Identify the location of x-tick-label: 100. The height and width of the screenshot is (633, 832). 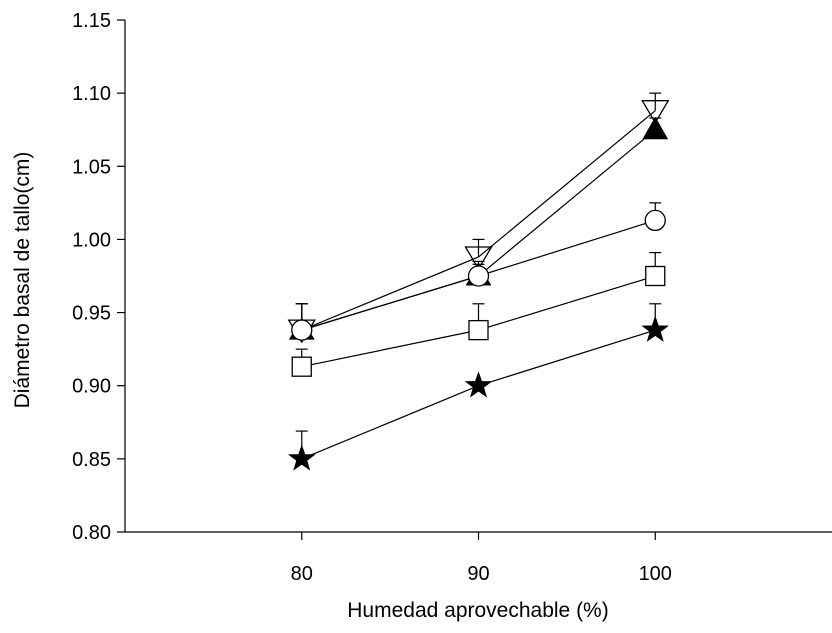
(655, 574).